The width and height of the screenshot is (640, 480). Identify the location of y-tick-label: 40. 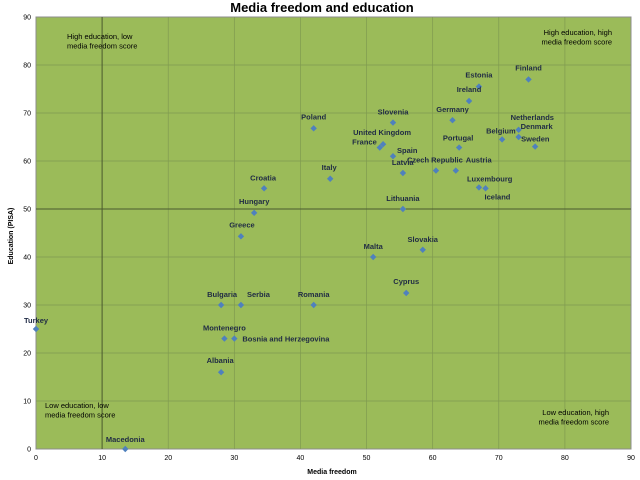
(27, 258).